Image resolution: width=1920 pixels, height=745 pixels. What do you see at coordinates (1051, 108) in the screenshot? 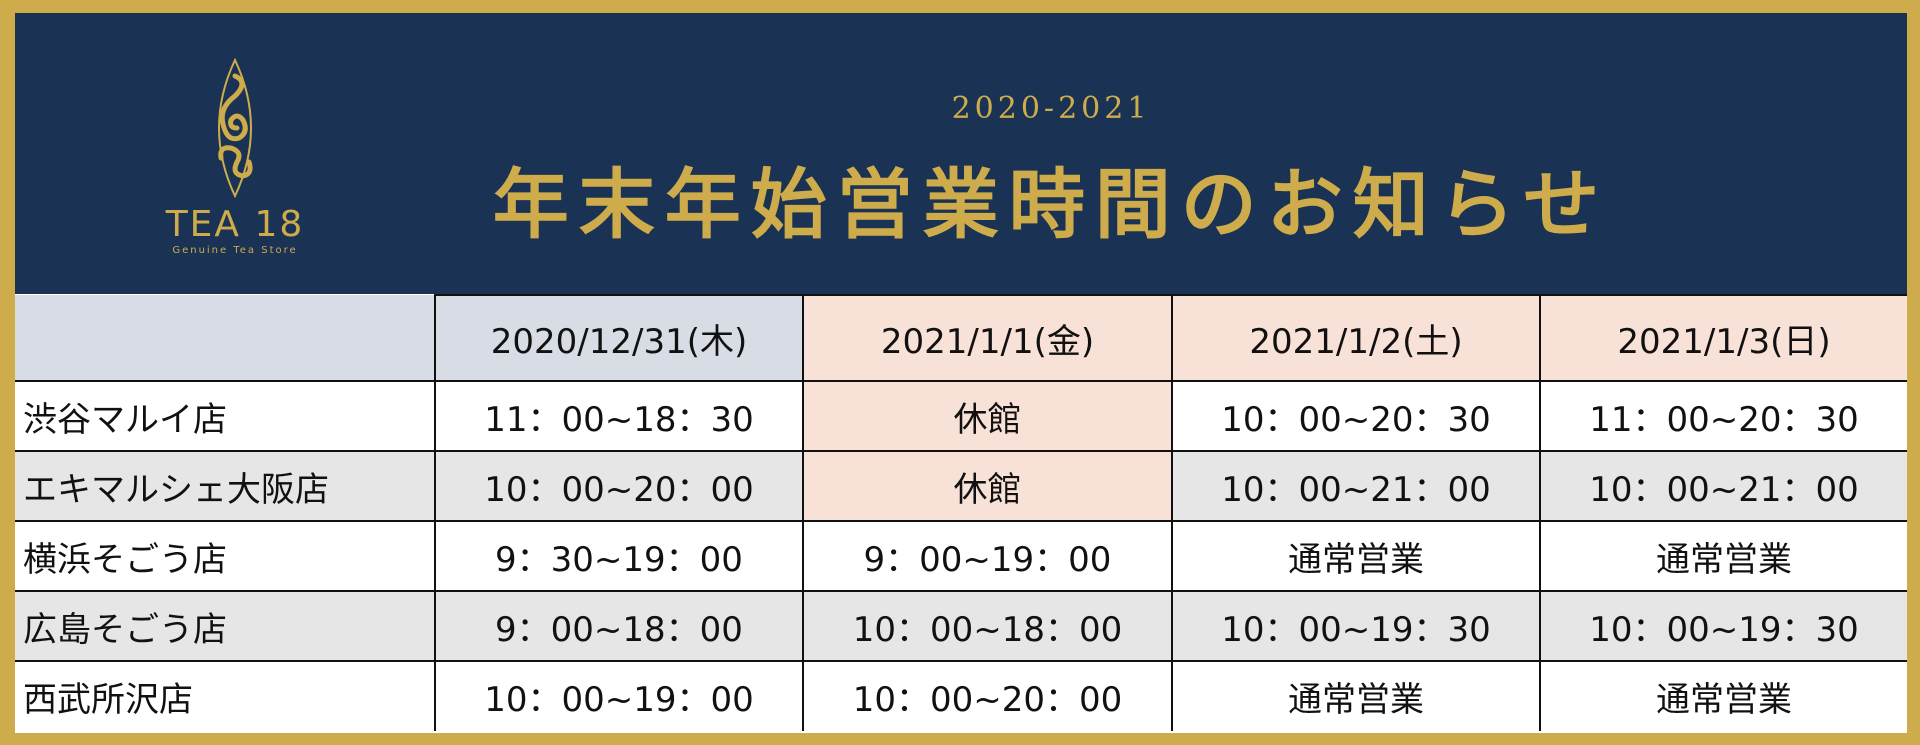
I see `years-subtitle: 2020-2021` at bounding box center [1051, 108].